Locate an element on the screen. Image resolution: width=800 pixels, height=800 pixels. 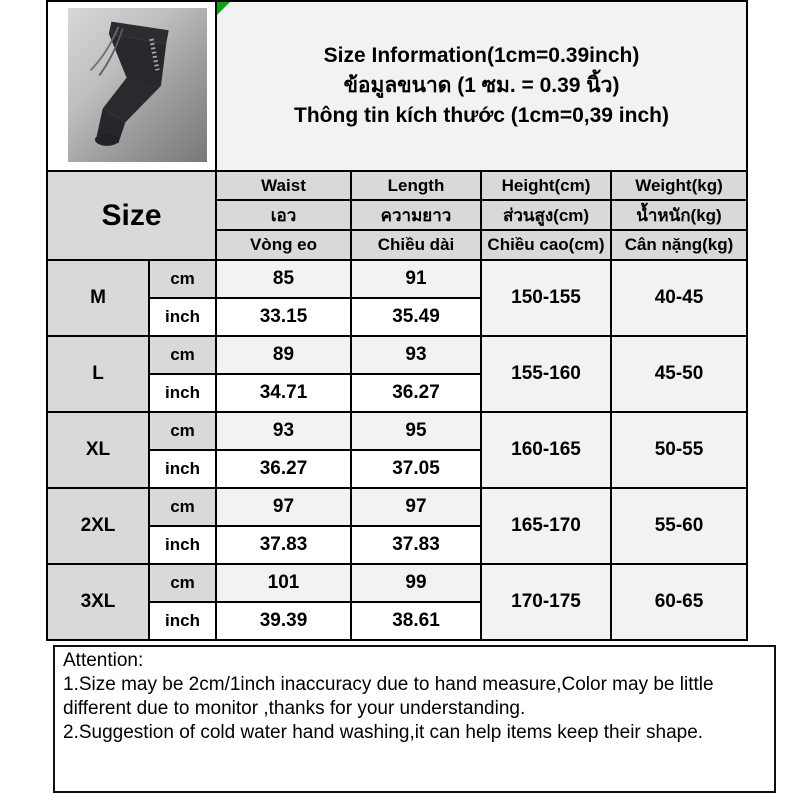
weight-range-value: 60-65 is located at coordinates (679, 602).